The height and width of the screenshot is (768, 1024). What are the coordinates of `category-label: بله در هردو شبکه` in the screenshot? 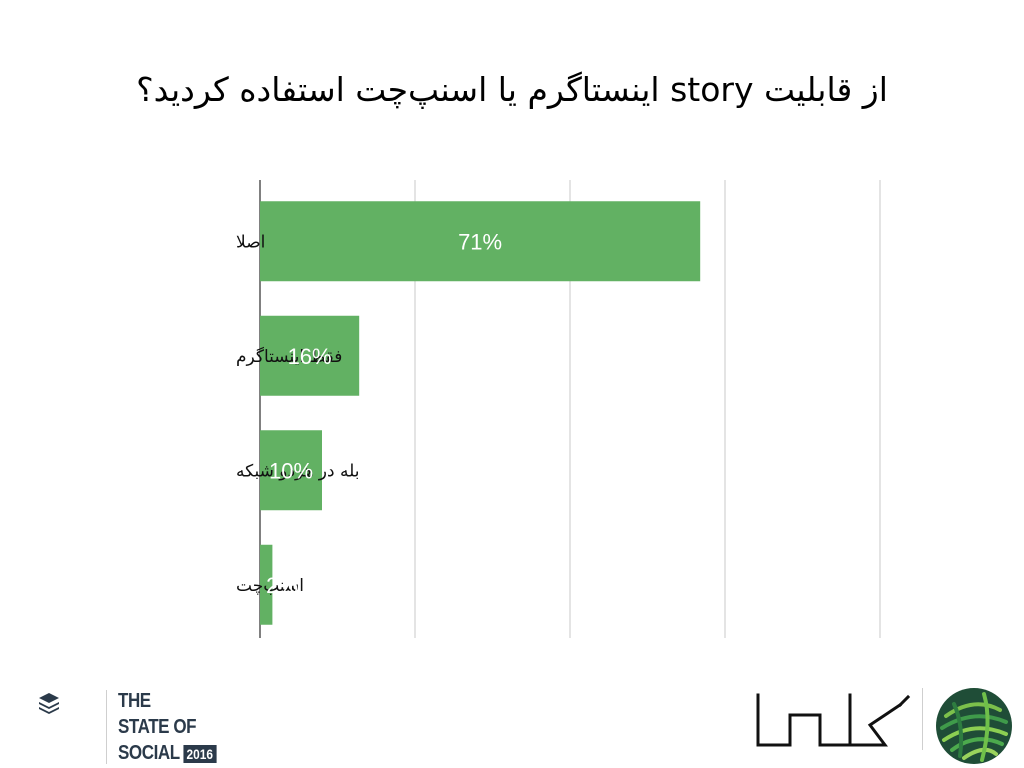 It's located at (297, 471).